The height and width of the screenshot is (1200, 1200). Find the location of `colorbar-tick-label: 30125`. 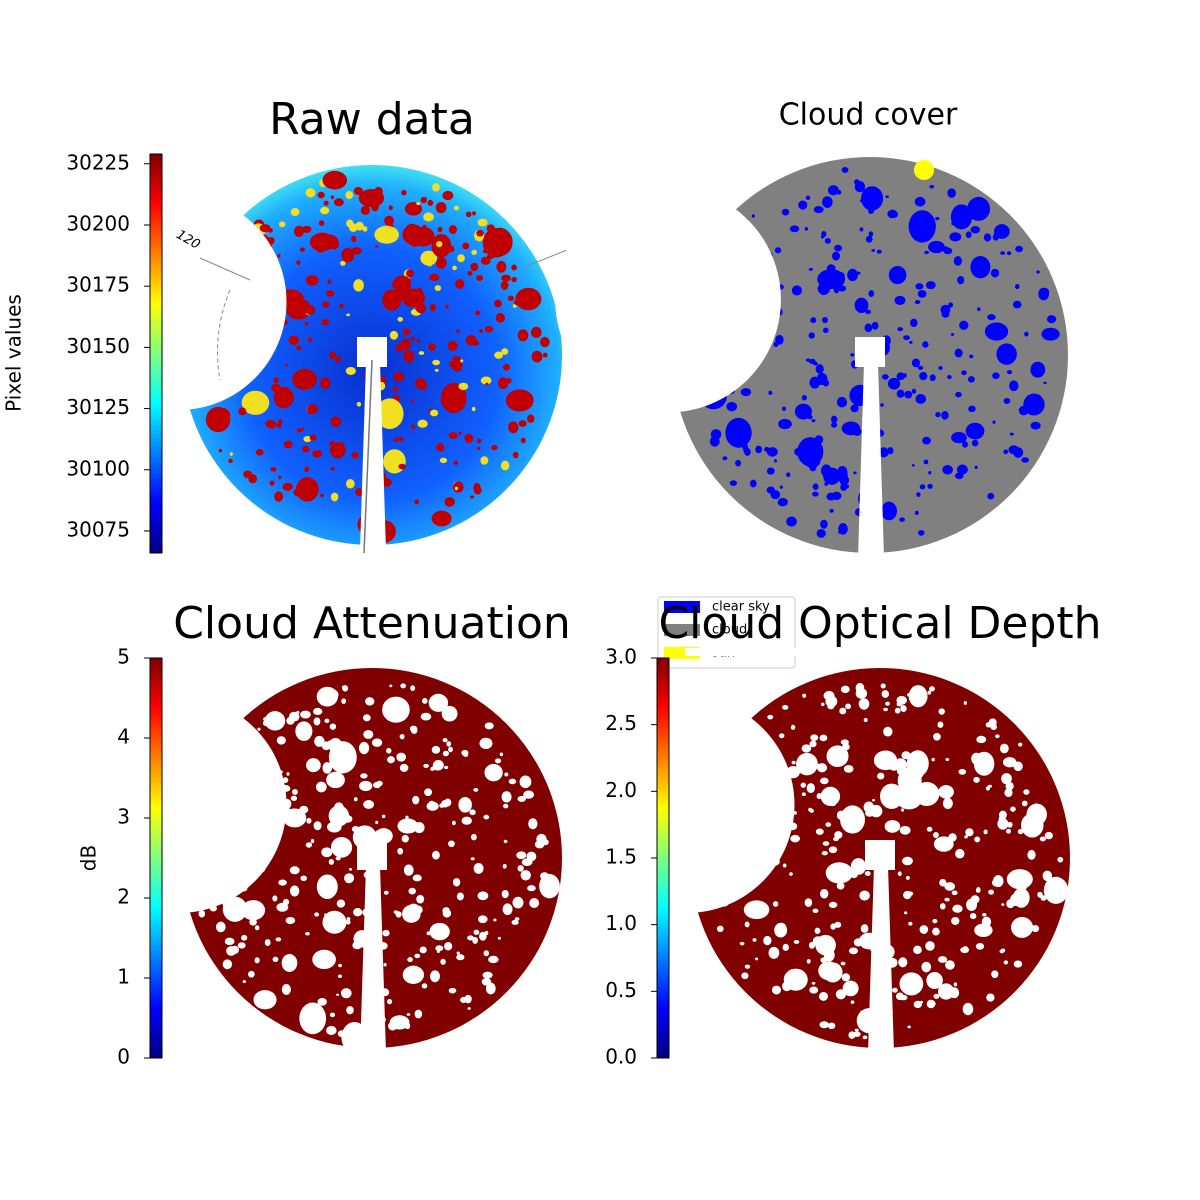

colorbar-tick-label: 30125 is located at coordinates (98, 407).